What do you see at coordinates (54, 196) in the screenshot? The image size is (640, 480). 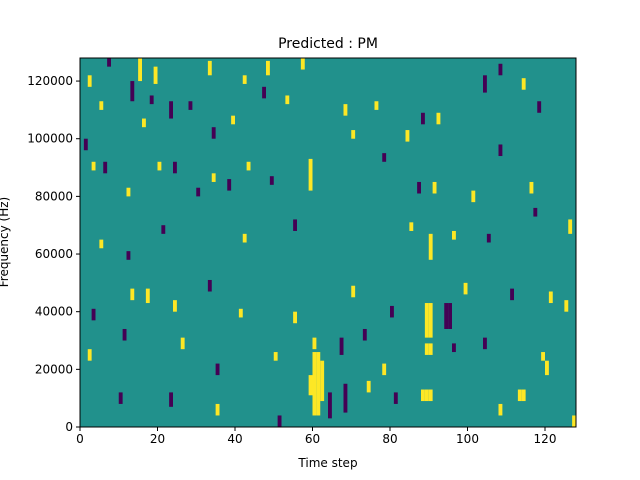 I see `y-tick-label: 80000` at bounding box center [54, 196].